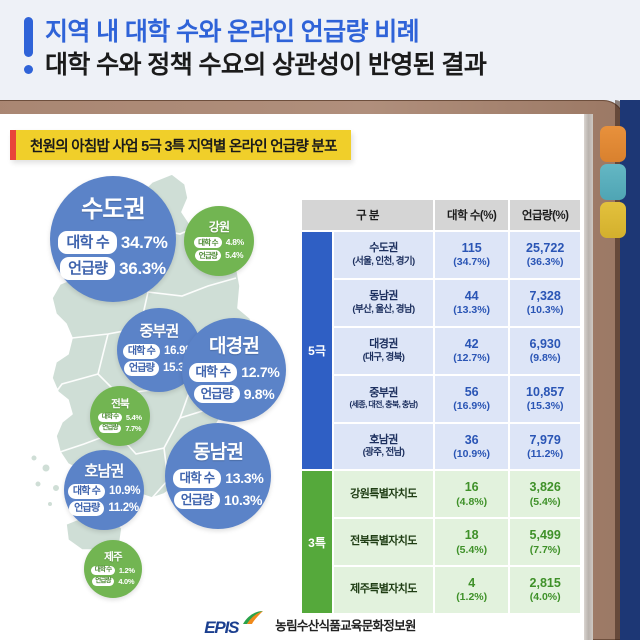 The width and height of the screenshot is (640, 640). I want to click on map-bubble-dongnamgwon: 동남권 대학 수 13.3% 언급량 10.3%, so click(218, 476).